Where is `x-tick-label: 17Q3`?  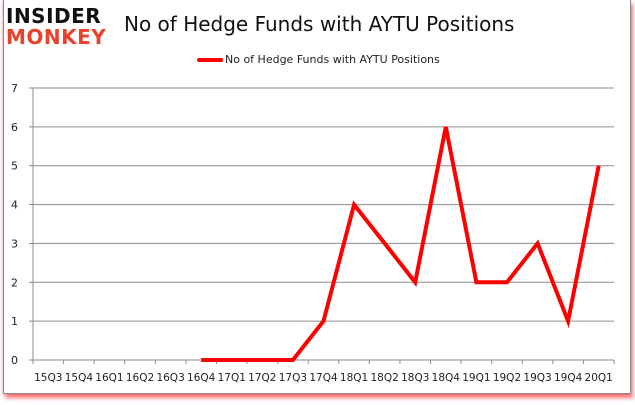 x-tick-label: 17Q3 is located at coordinates (293, 378).